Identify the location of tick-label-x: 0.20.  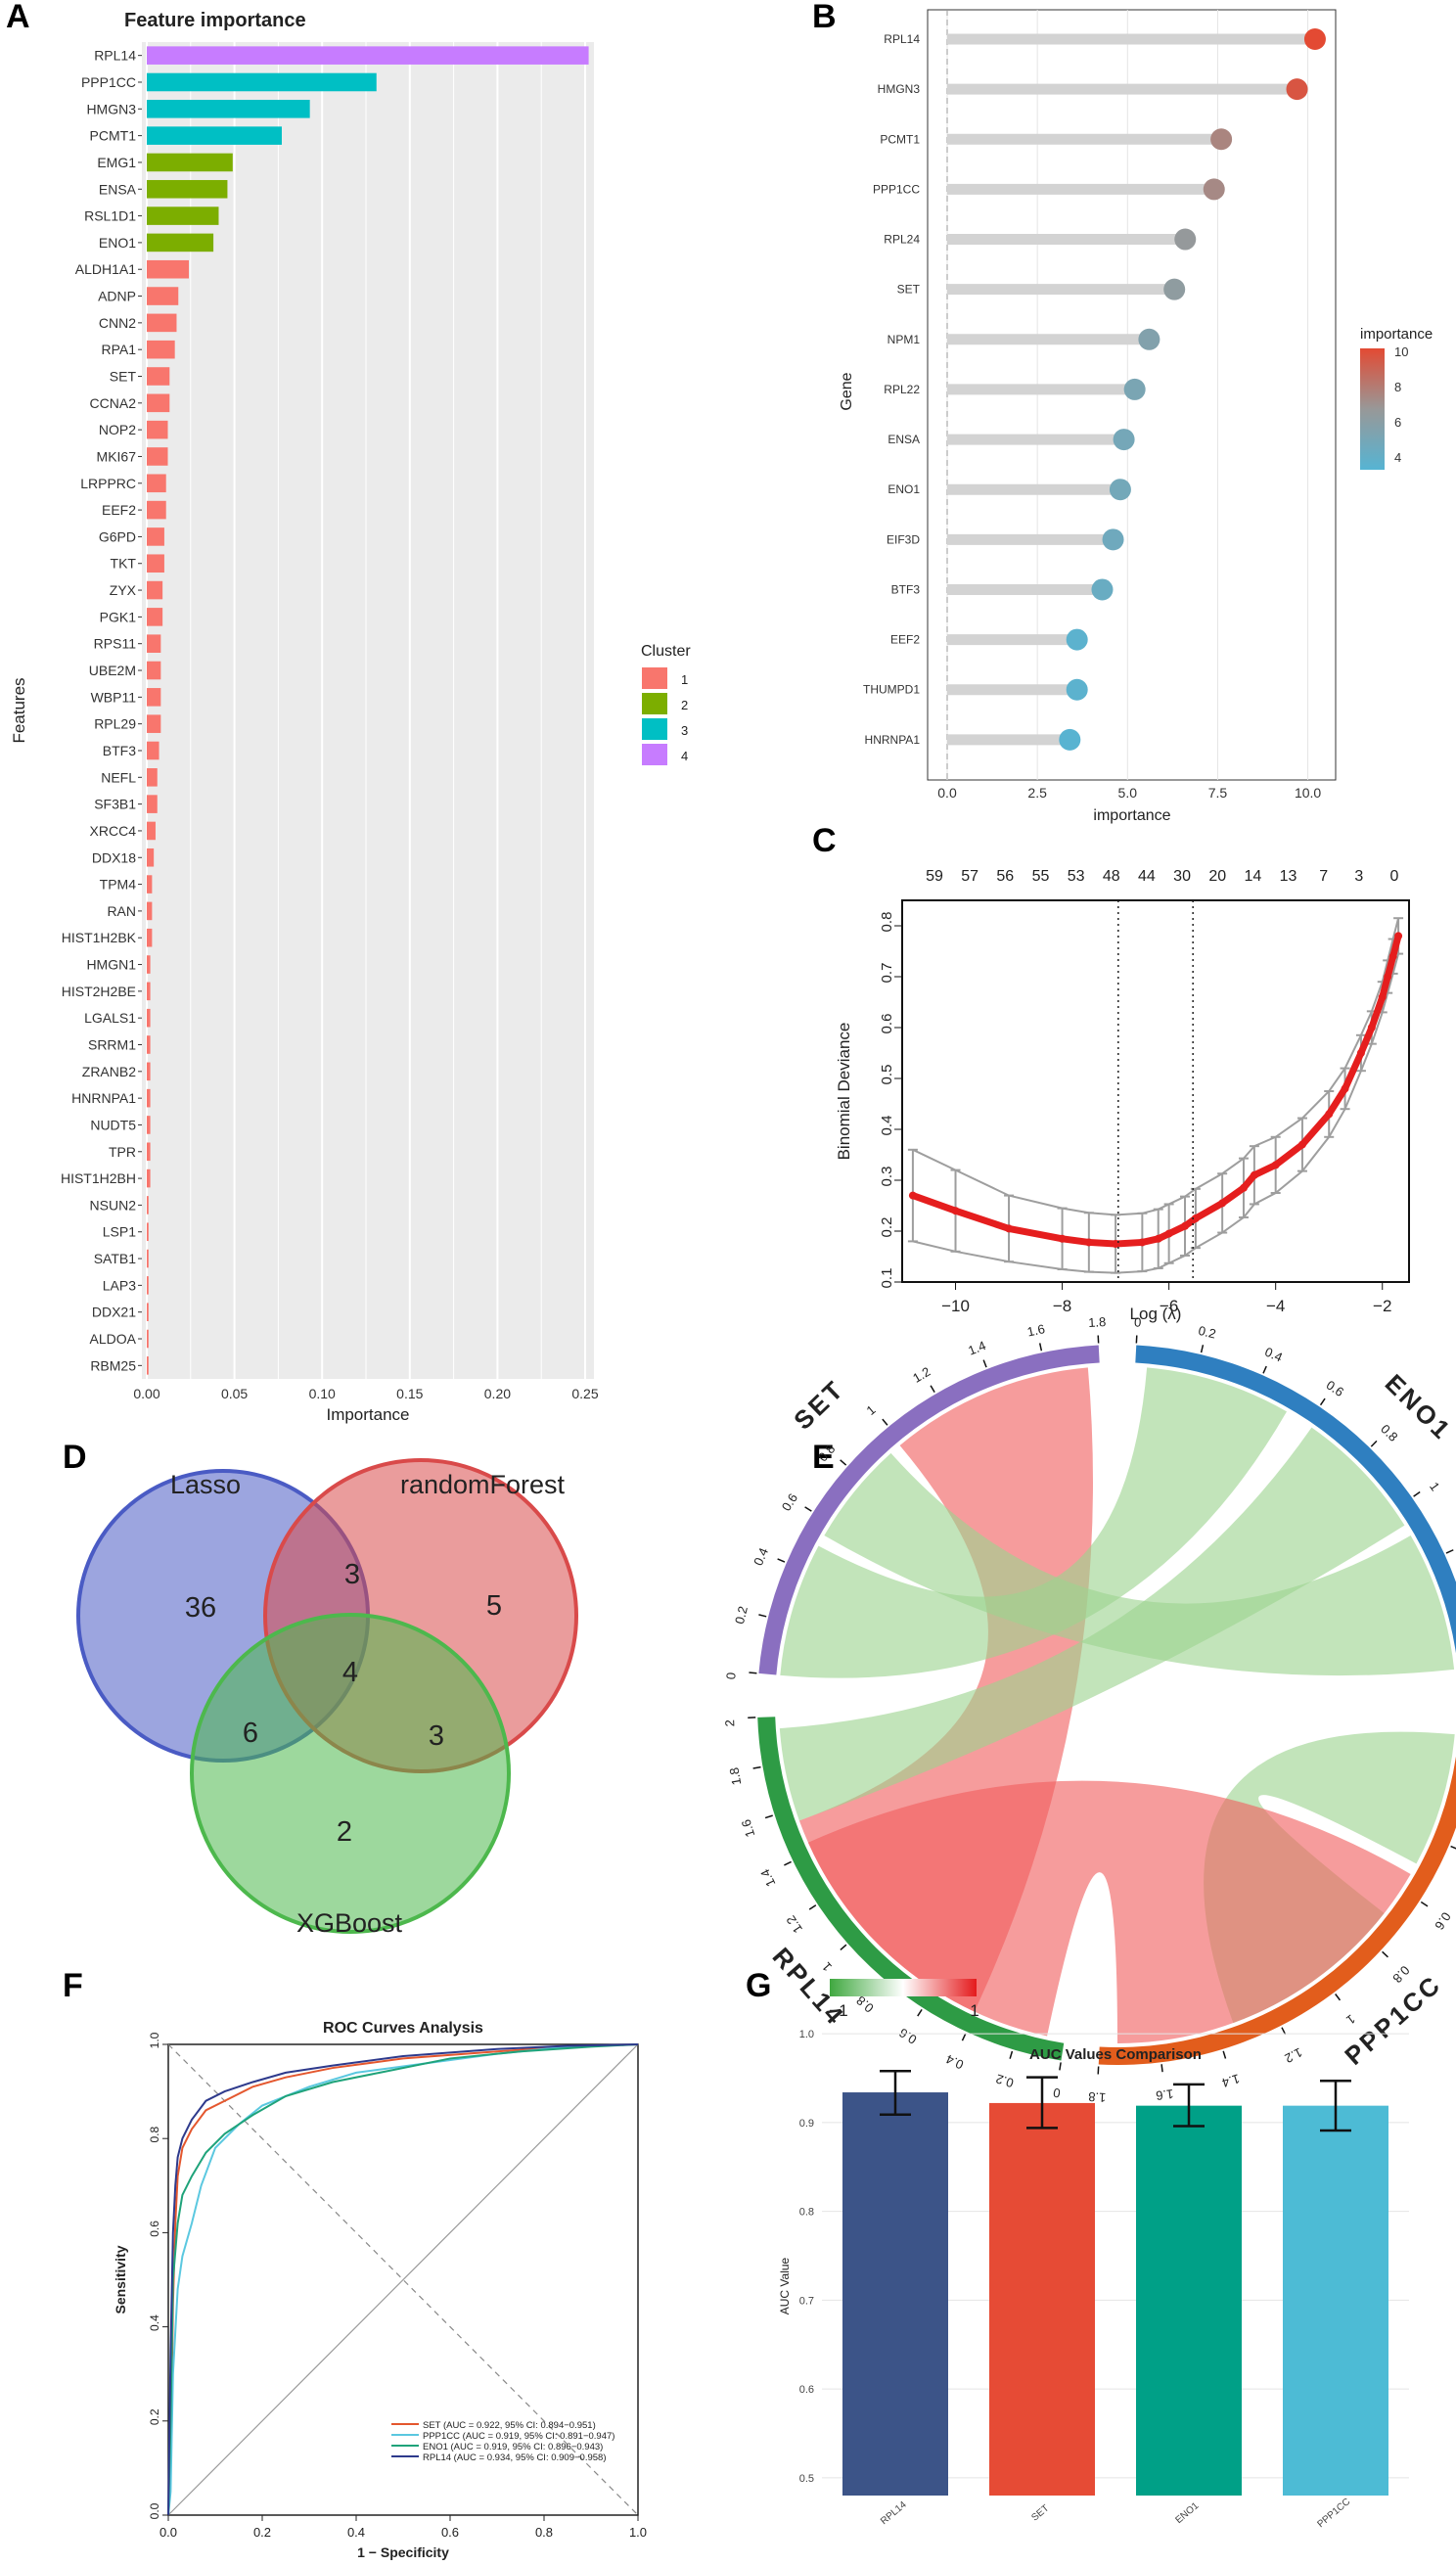
(497, 1393).